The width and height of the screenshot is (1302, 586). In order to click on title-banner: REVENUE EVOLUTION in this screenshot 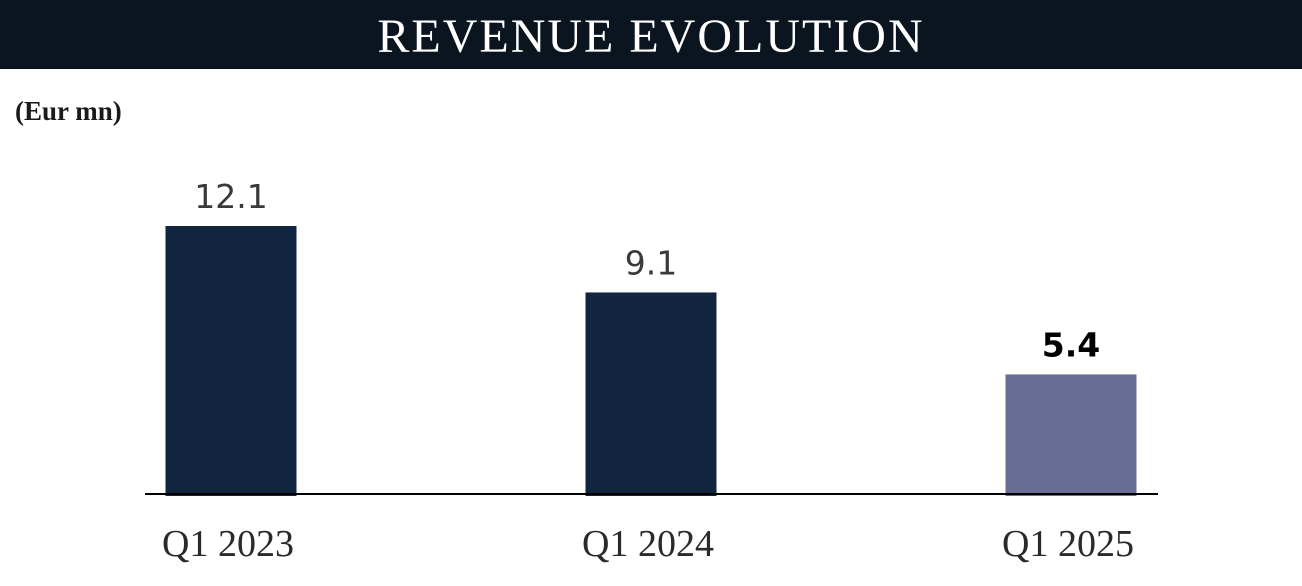, I will do `click(651, 34)`.